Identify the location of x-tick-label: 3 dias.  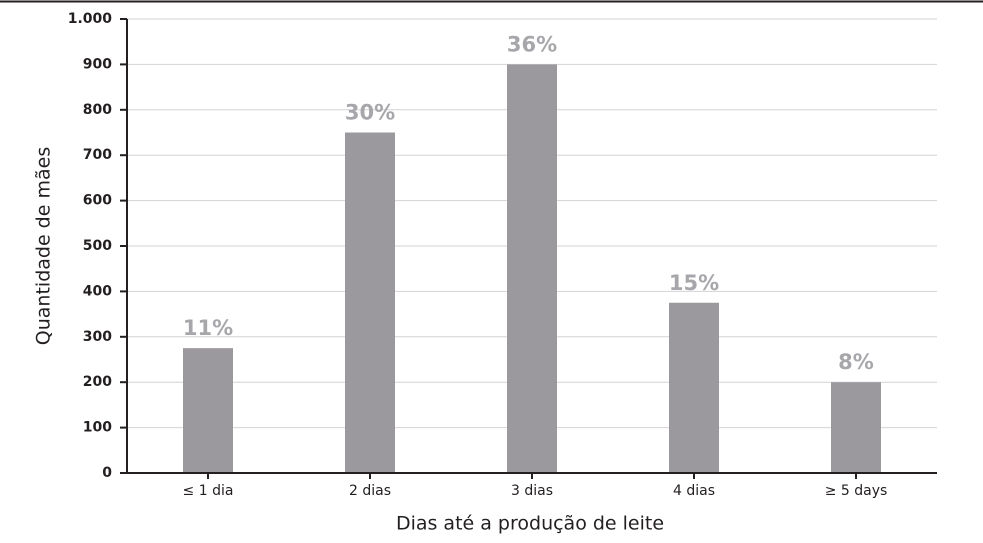
(532, 491).